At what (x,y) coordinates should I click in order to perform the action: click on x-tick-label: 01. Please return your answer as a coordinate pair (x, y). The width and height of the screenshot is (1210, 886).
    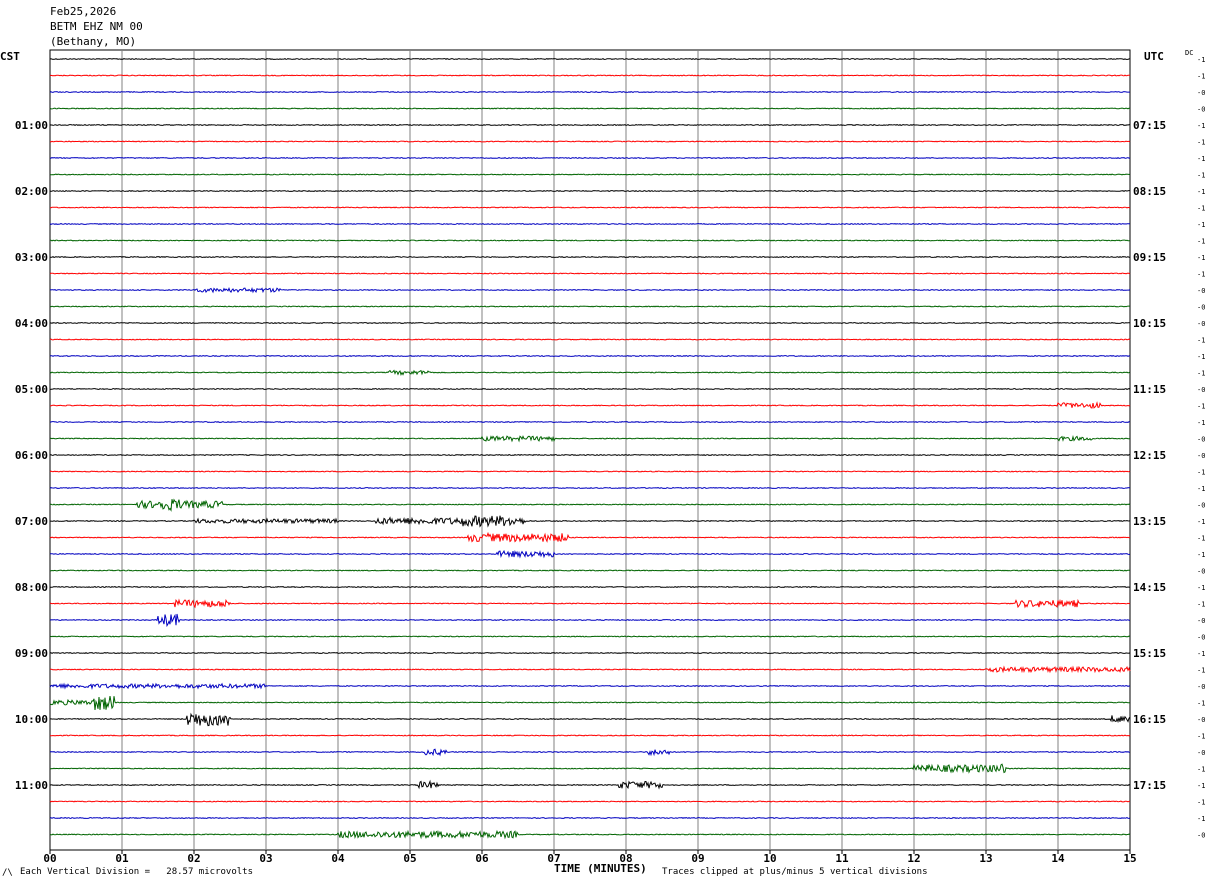
    Looking at the image, I should click on (122, 858).